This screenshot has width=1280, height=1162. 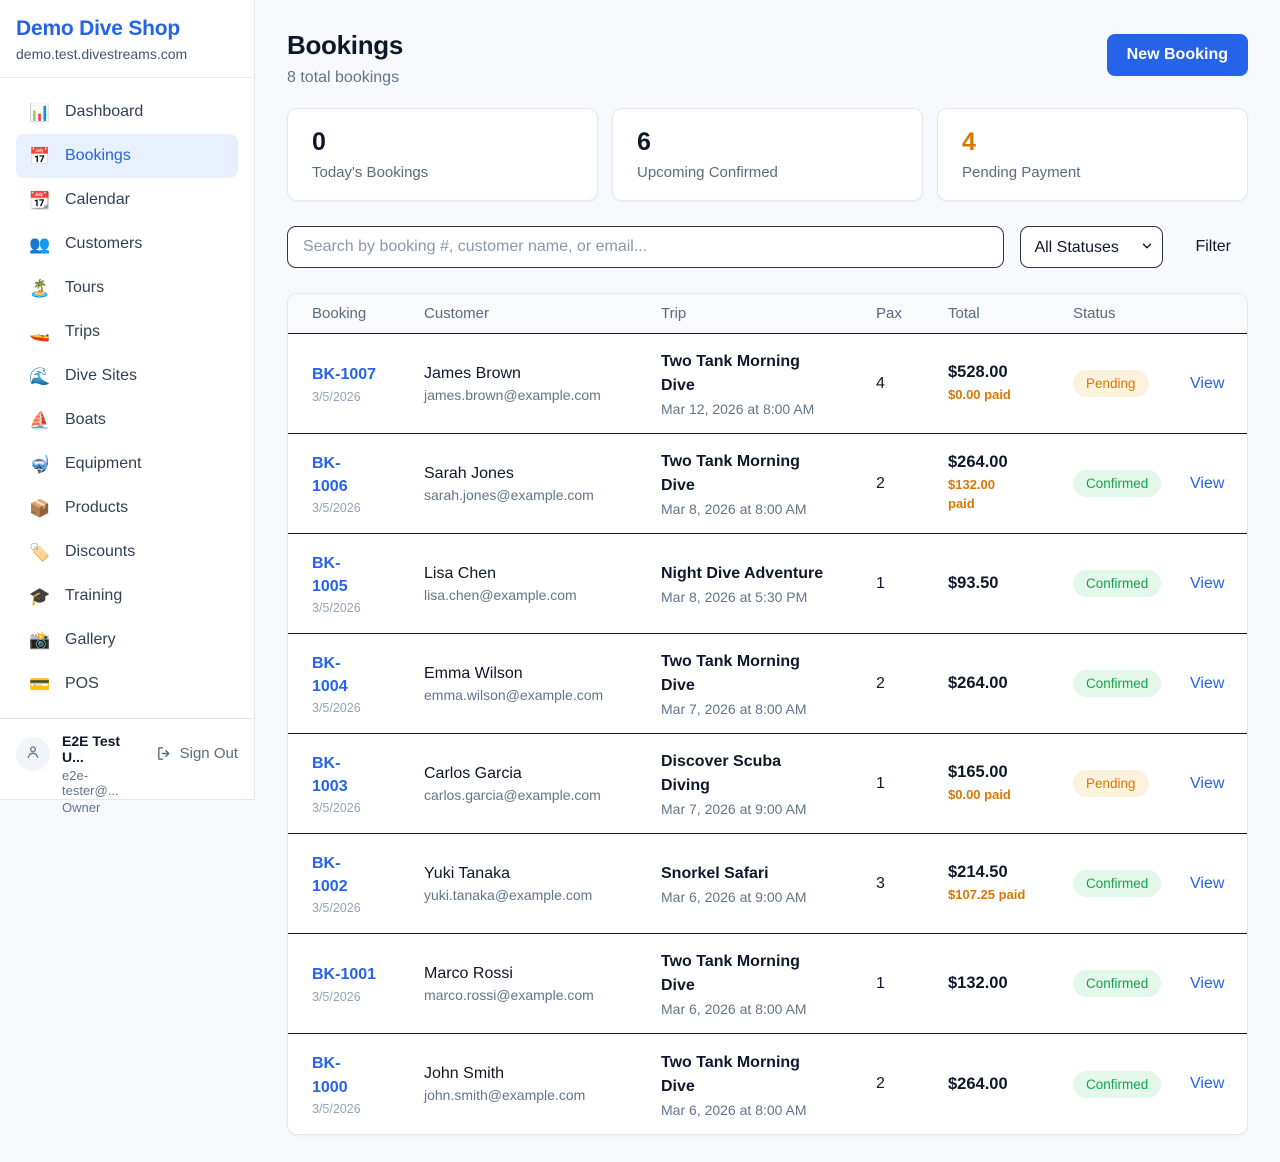 What do you see at coordinates (330, 1075) in the screenshot?
I see `booking-id-link: BK- 1000` at bounding box center [330, 1075].